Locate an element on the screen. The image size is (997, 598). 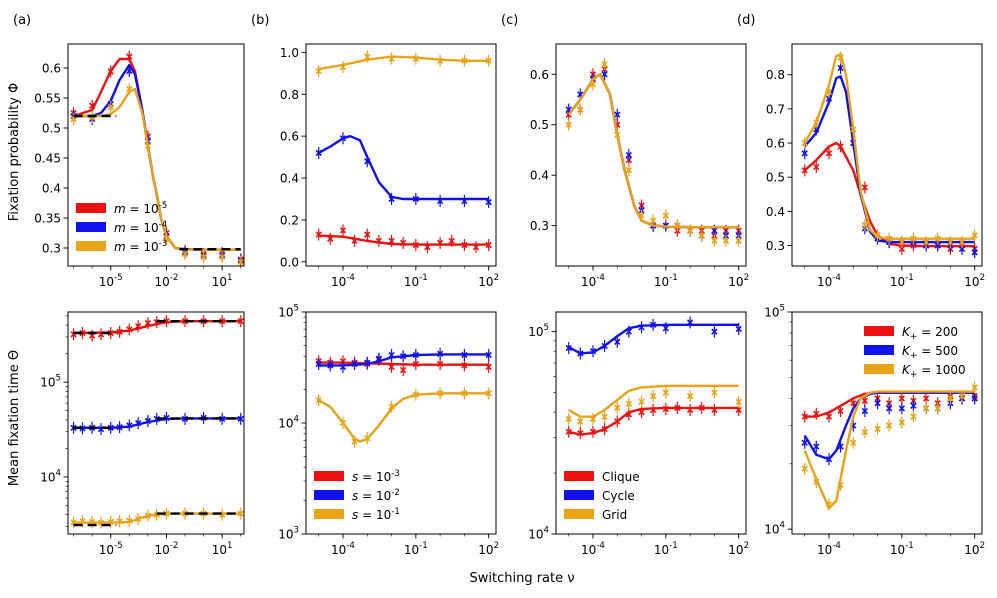
legend-label: s = 10-3 is located at coordinates (376, 476).